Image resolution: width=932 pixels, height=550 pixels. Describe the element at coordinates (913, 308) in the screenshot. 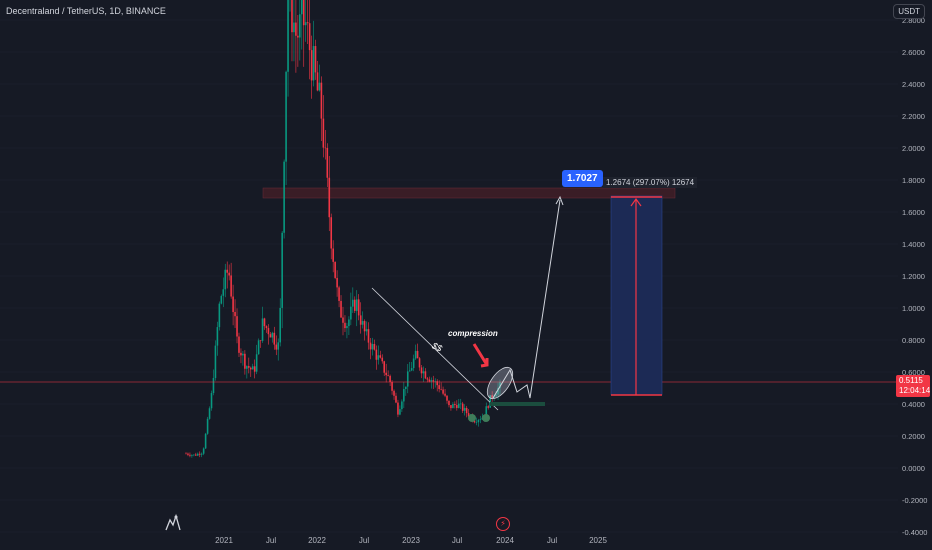

I see `price-tick-label: 1.0000` at that location.